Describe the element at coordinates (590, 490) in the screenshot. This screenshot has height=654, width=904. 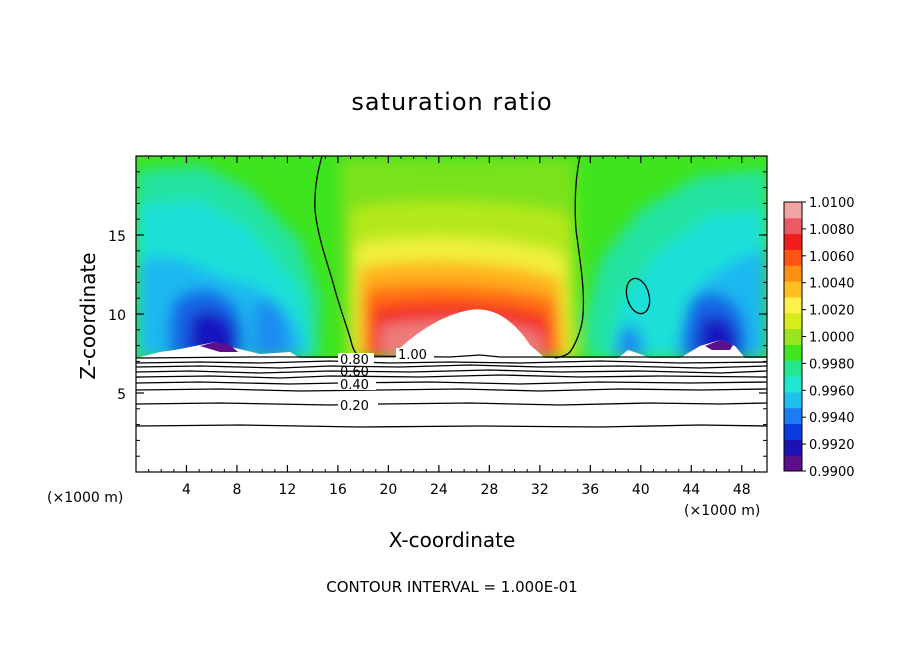
I see `x-tick-label: 36` at that location.